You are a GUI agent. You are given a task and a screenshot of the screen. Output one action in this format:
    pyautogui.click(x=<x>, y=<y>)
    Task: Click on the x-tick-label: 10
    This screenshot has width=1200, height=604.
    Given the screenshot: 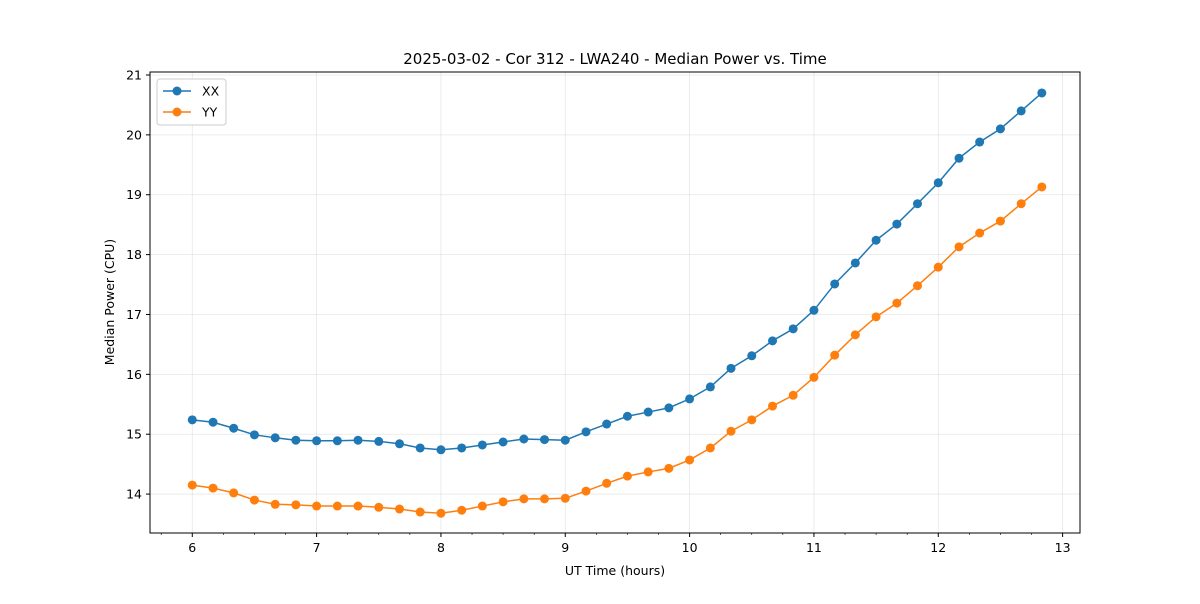 What is the action you would take?
    pyautogui.click(x=690, y=547)
    